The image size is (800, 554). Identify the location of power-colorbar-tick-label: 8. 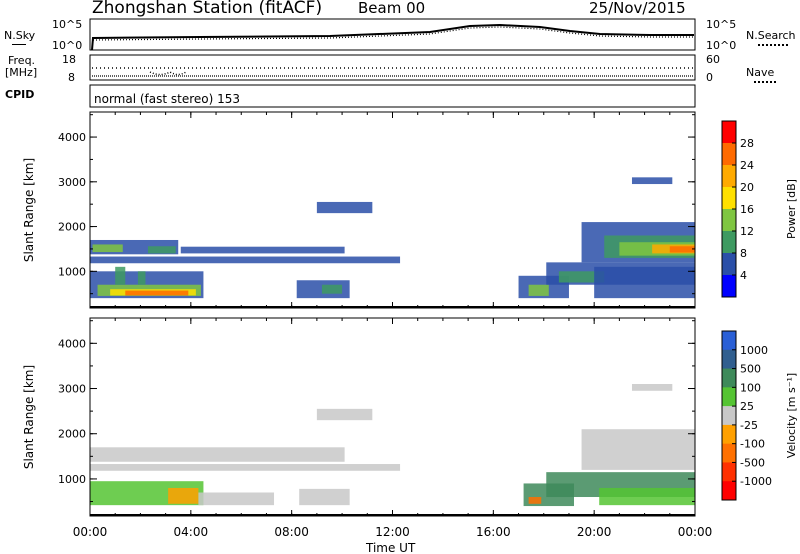
(743, 253).